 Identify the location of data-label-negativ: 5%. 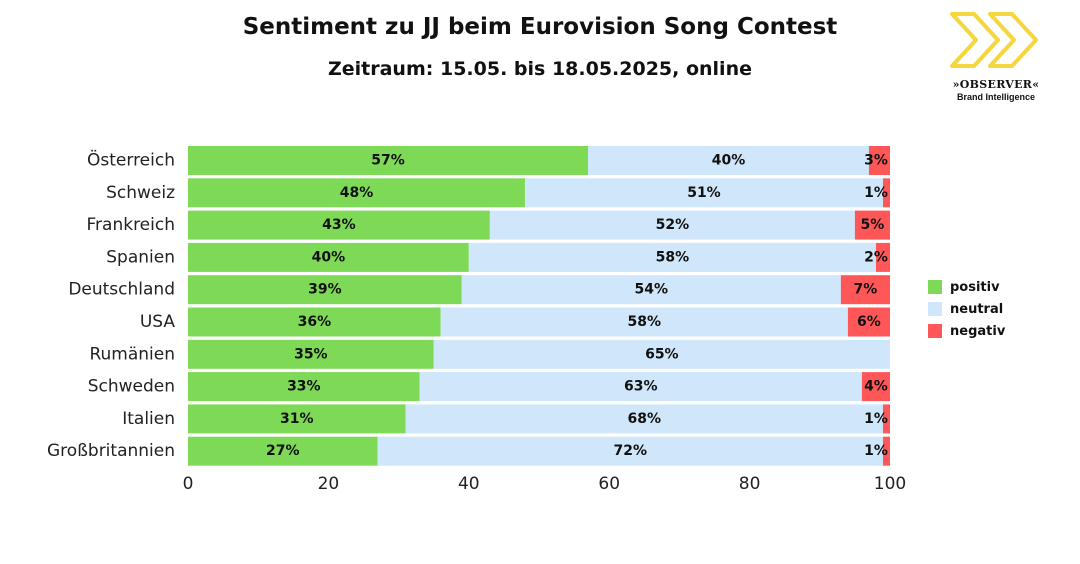
(873, 225).